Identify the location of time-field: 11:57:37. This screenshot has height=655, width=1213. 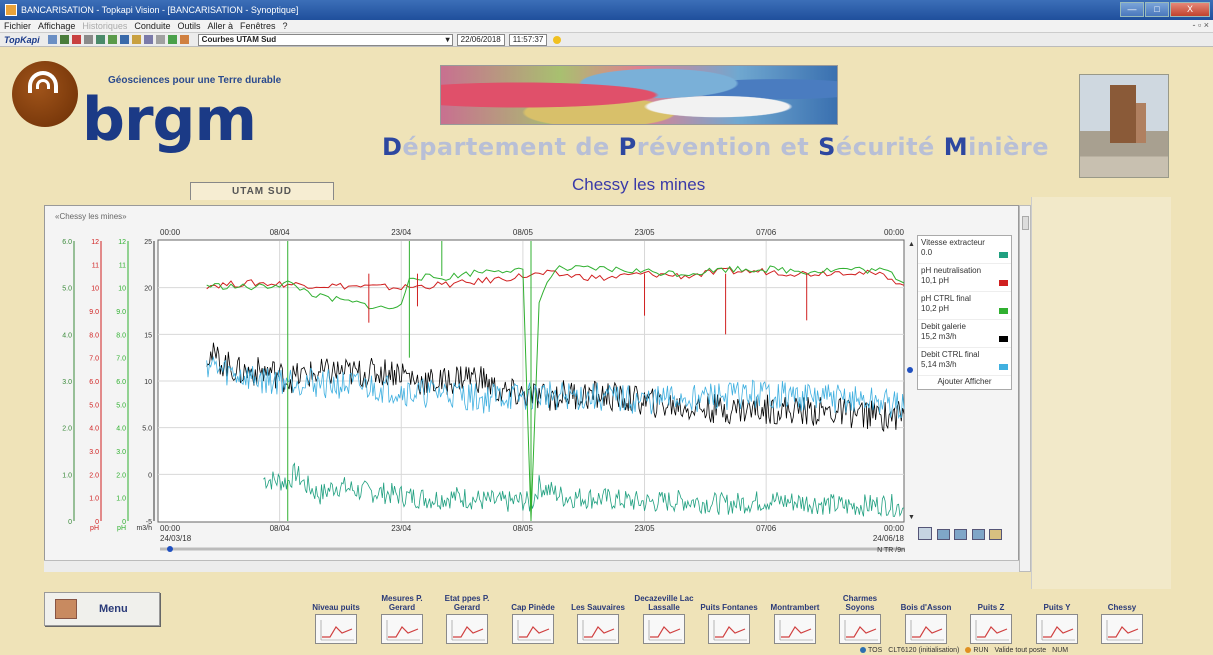
(528, 39).